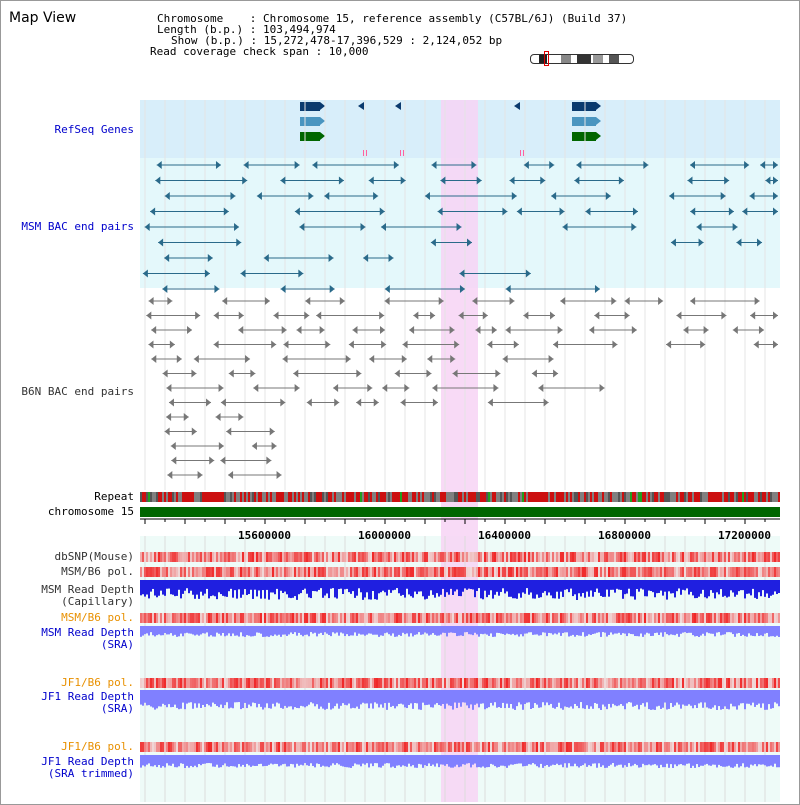 This screenshot has height=805, width=800. What do you see at coordinates (77, 391) in the screenshot?
I see `b6n-bac-track-label: B6N BAC end pairs` at bounding box center [77, 391].